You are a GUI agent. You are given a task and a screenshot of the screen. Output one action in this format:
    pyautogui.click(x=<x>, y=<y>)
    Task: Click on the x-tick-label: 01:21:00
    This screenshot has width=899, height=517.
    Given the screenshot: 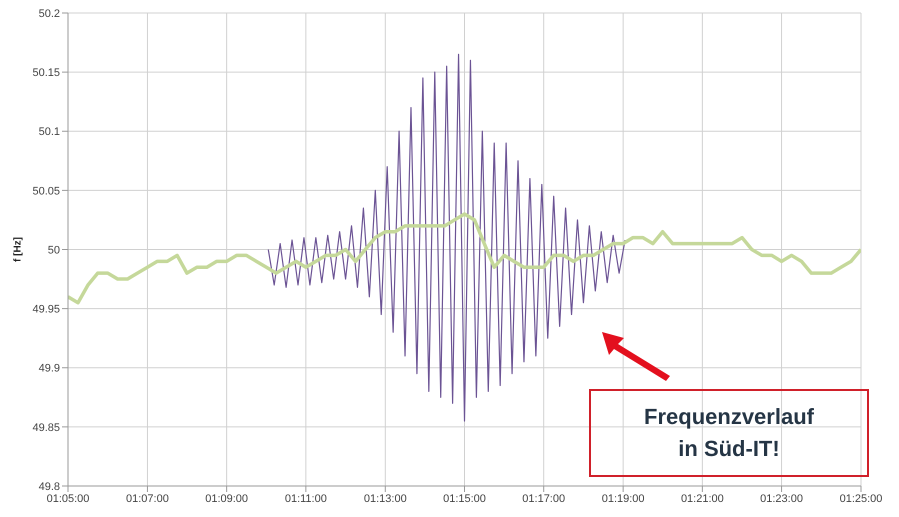 What is the action you would take?
    pyautogui.click(x=702, y=498)
    